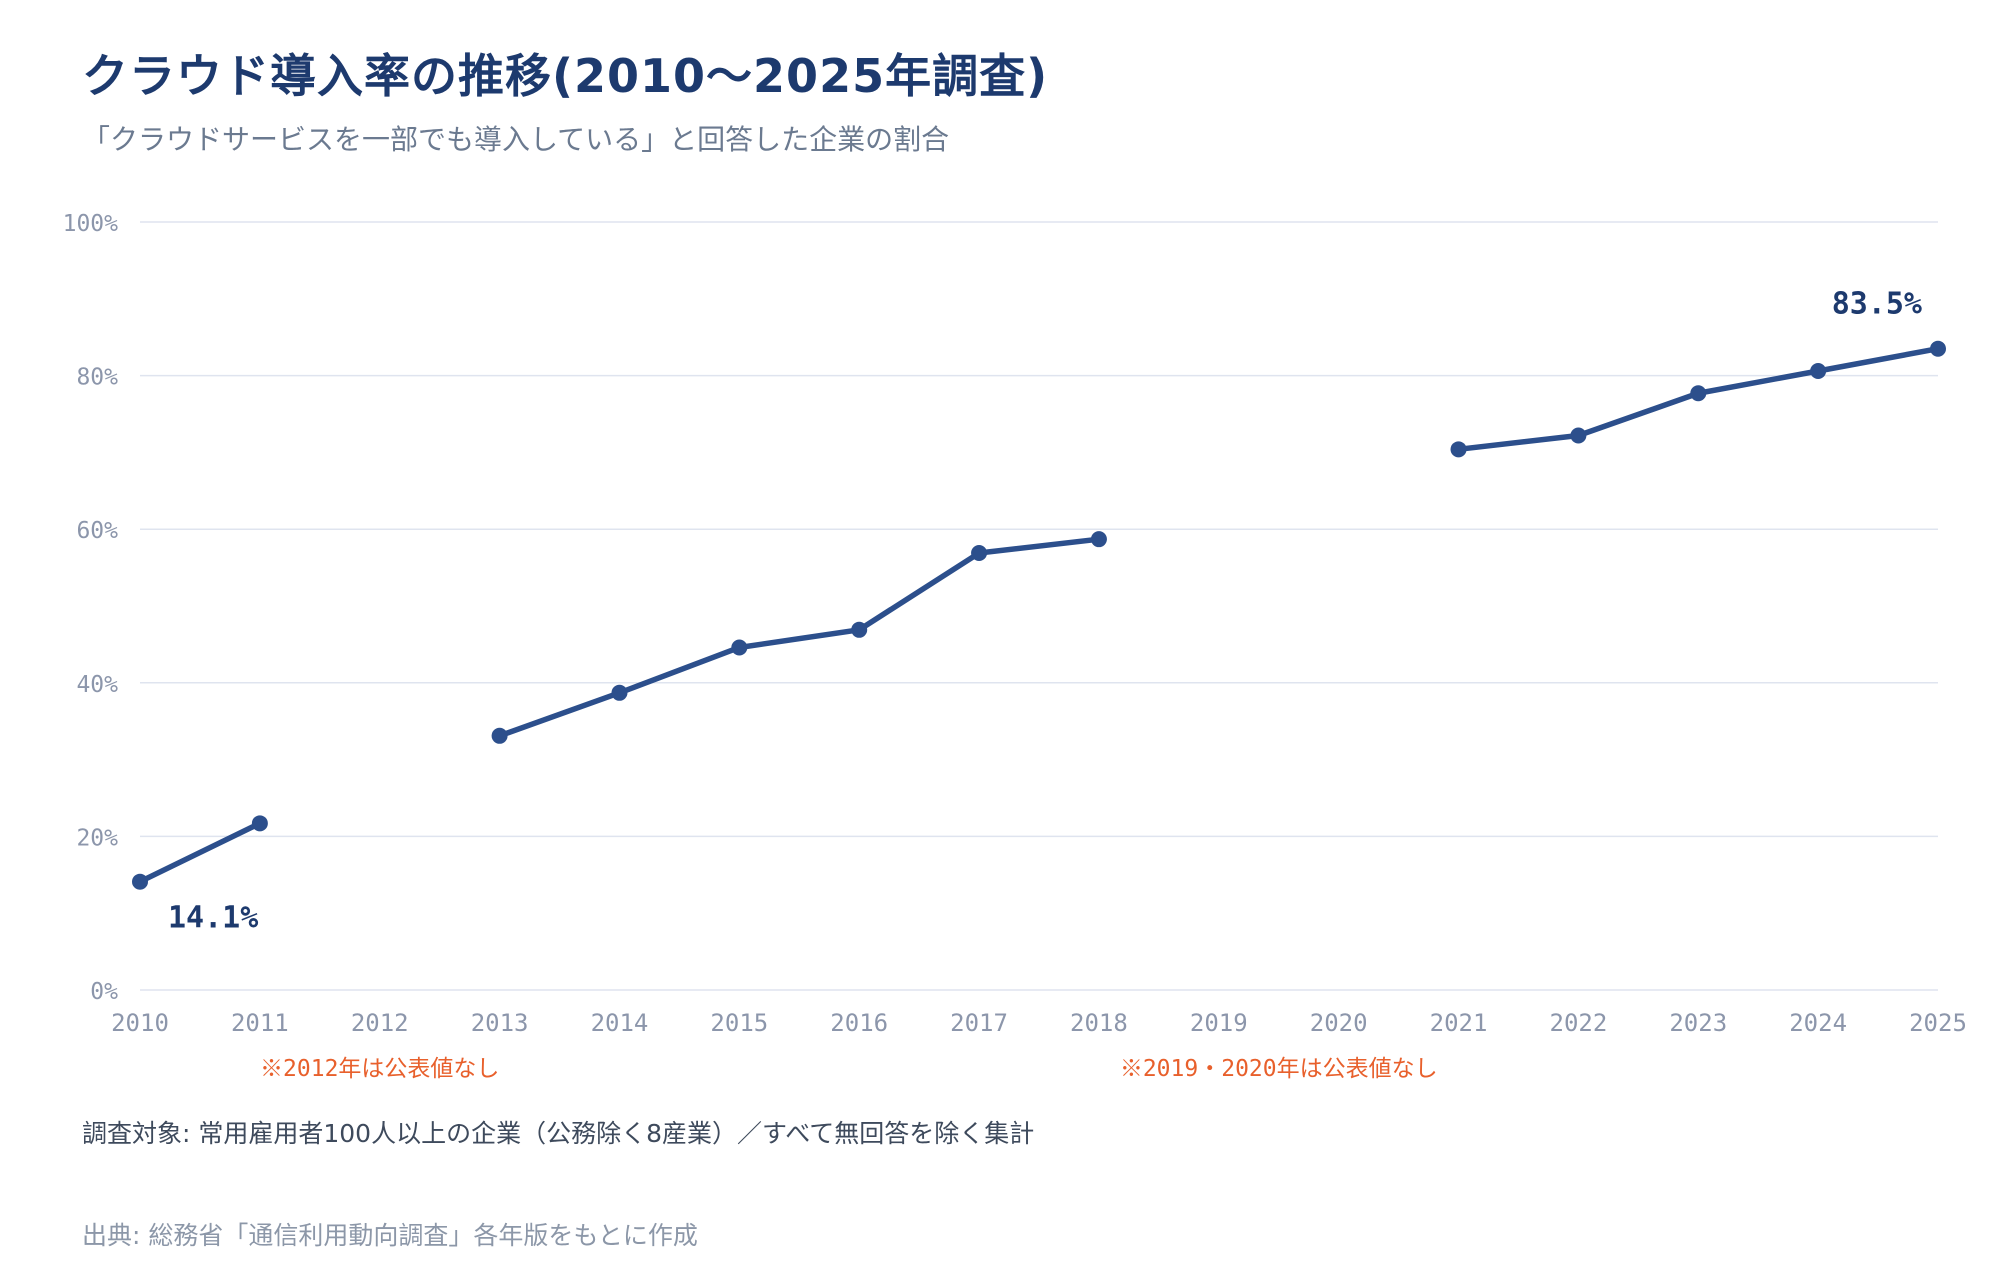 The image size is (2000, 1280). What do you see at coordinates (1339, 1023) in the screenshot?
I see `x-tick-label: 2020` at bounding box center [1339, 1023].